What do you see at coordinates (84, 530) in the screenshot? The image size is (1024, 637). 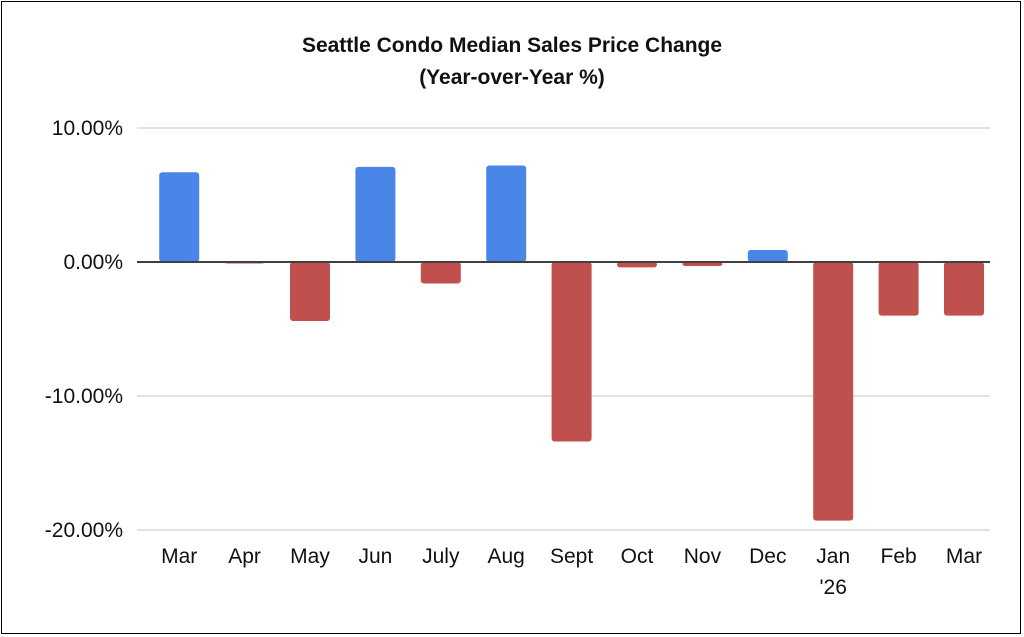 I see `y-tick-label: -20.00%` at bounding box center [84, 530].